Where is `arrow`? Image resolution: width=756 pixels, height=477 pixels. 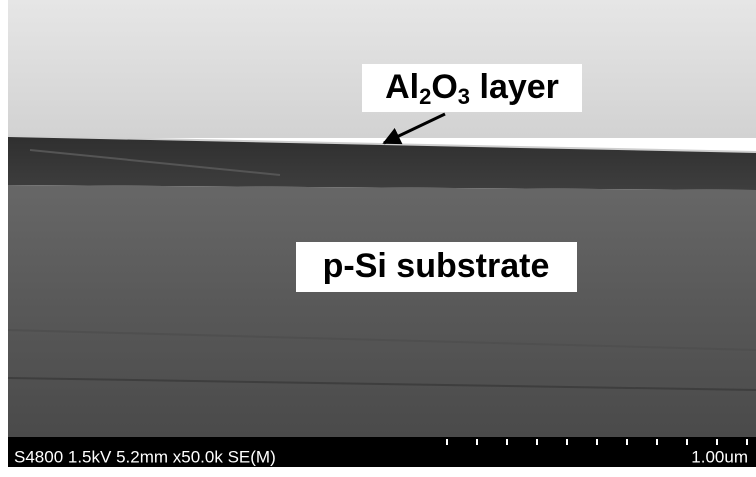
arrow is located at coordinates (414, 128).